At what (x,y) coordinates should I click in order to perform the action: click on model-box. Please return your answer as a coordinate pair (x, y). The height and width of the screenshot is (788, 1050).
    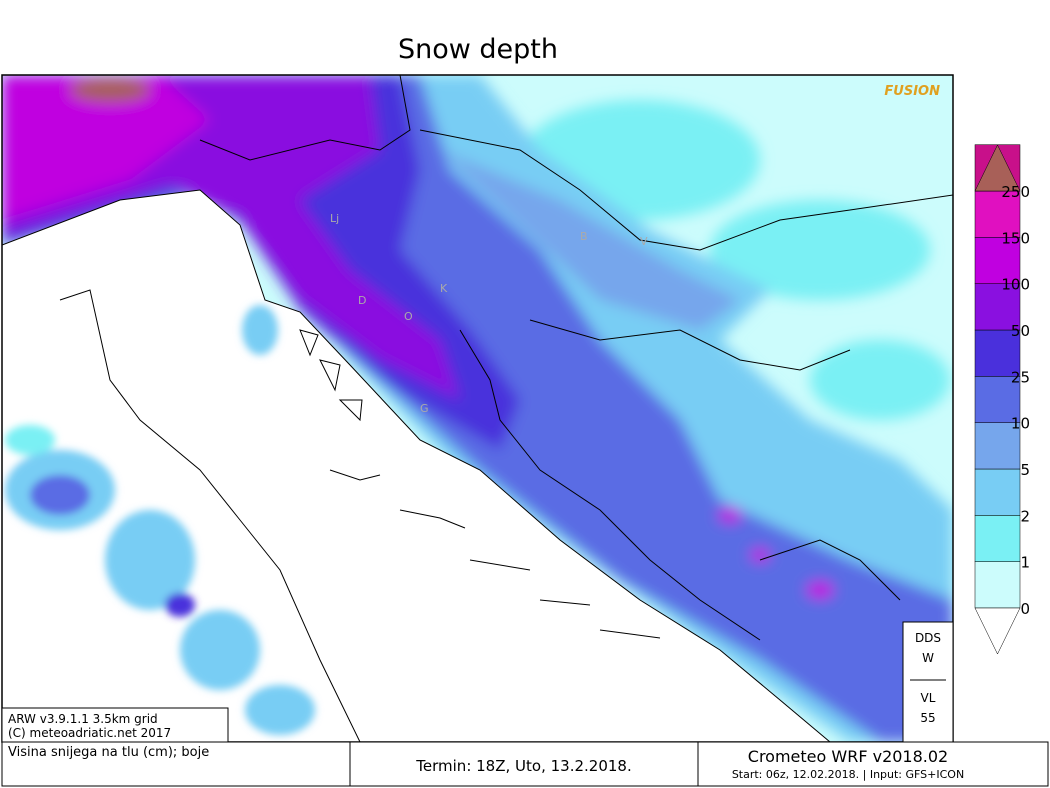
    Looking at the image, I should click on (115, 725).